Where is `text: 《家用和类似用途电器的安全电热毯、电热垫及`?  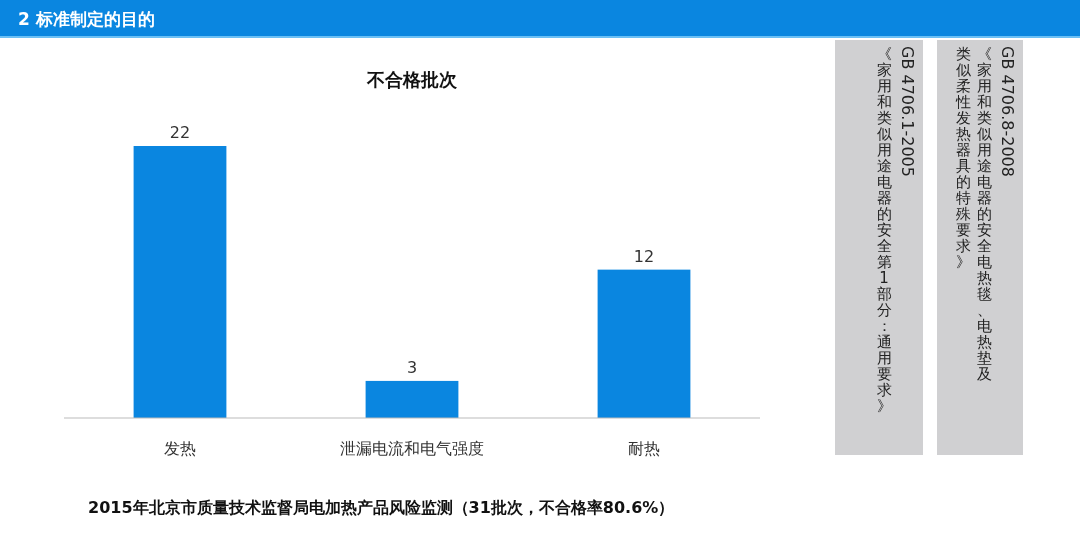 text: 《家用和类似用途电器的安全电热毯、电热垫及 is located at coordinates (984, 214).